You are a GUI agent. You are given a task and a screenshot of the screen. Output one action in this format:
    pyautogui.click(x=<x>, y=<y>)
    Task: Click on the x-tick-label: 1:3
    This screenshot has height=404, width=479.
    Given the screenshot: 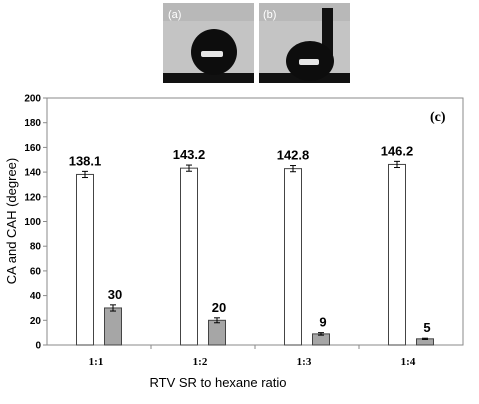 What is the action you would take?
    pyautogui.click(x=304, y=362)
    